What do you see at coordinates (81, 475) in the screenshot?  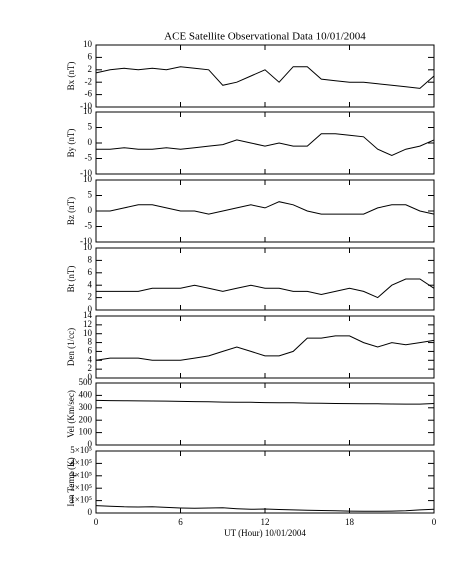 I see `y-tick-label: 3×10⁵` at bounding box center [81, 475].